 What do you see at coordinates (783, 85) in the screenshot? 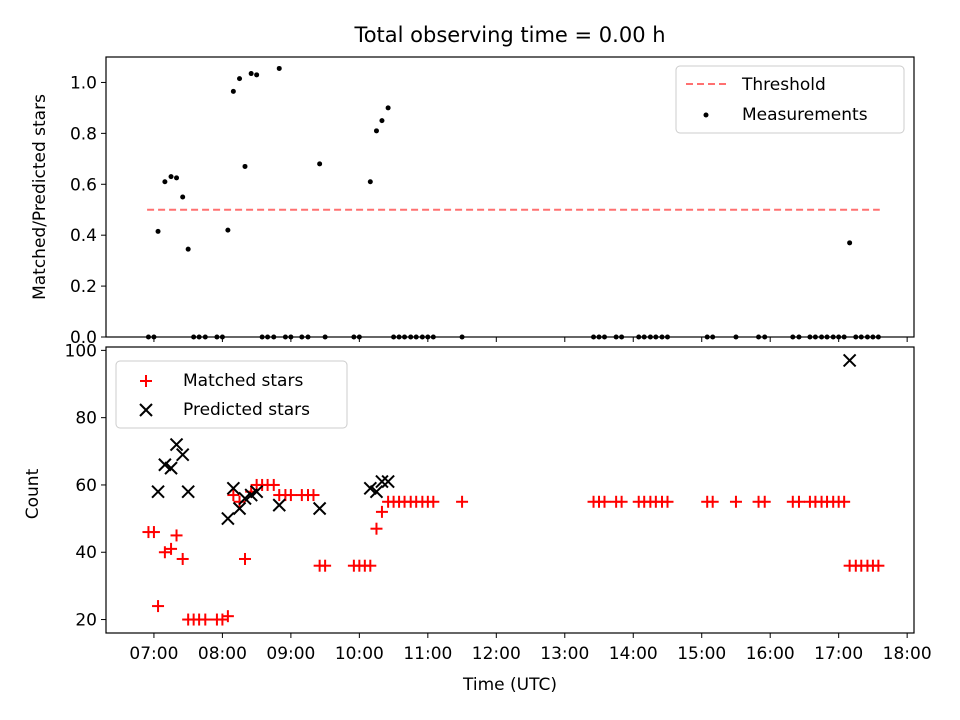
I see `threshold-legend-label: Threshold` at bounding box center [783, 85].